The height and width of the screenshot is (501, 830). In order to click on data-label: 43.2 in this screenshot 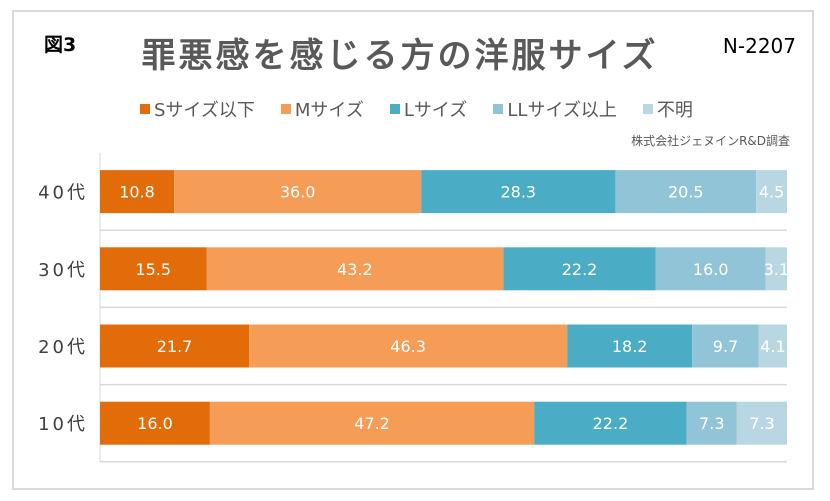, I will do `click(355, 269)`.